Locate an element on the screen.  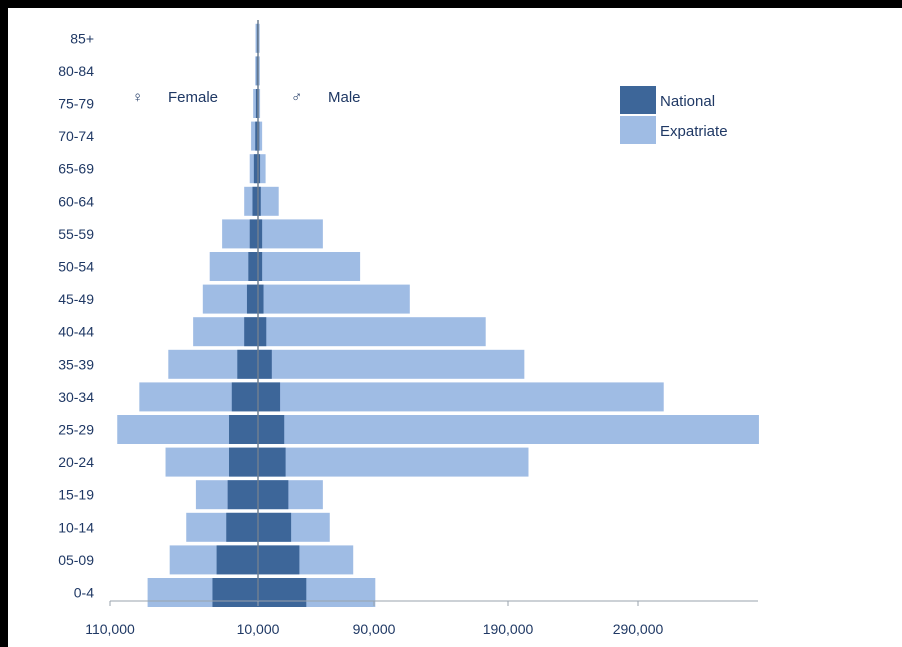
x-tick-label: 10,000 is located at coordinates (258, 629).